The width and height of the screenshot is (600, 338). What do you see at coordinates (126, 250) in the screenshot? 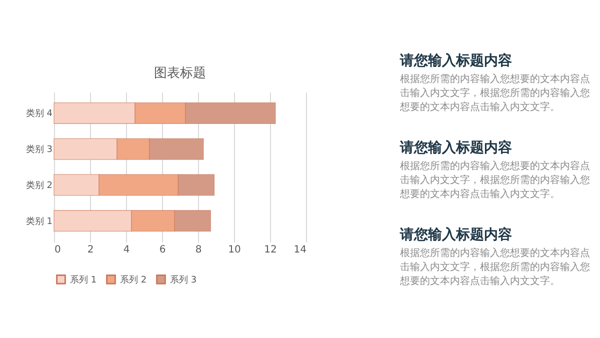
I see `x-tick-label: 4` at bounding box center [126, 250].